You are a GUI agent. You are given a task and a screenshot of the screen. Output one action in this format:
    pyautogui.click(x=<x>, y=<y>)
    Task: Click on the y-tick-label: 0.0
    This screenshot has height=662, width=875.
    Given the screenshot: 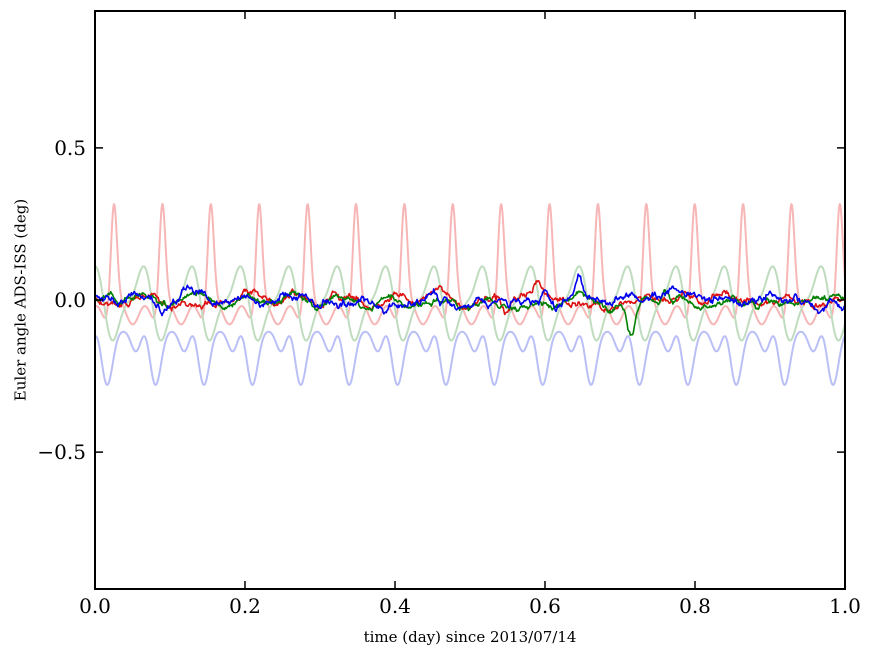 What is the action you would take?
    pyautogui.click(x=70, y=300)
    